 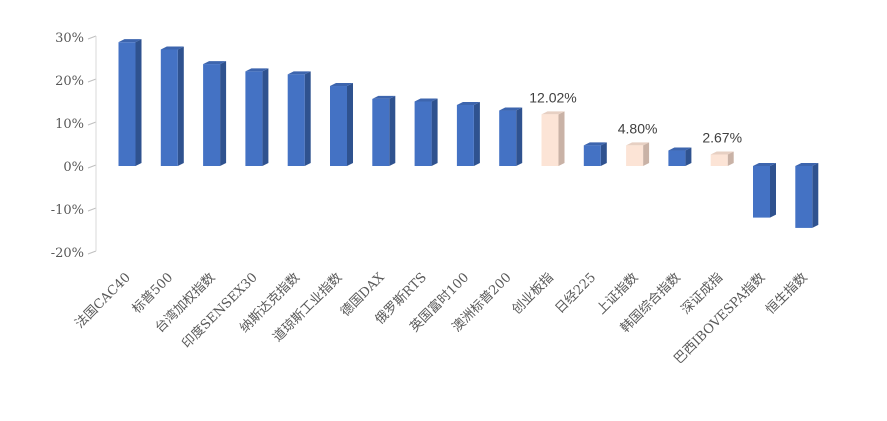 I want to click on x-tick-label: 日经225, so click(x=576, y=293).